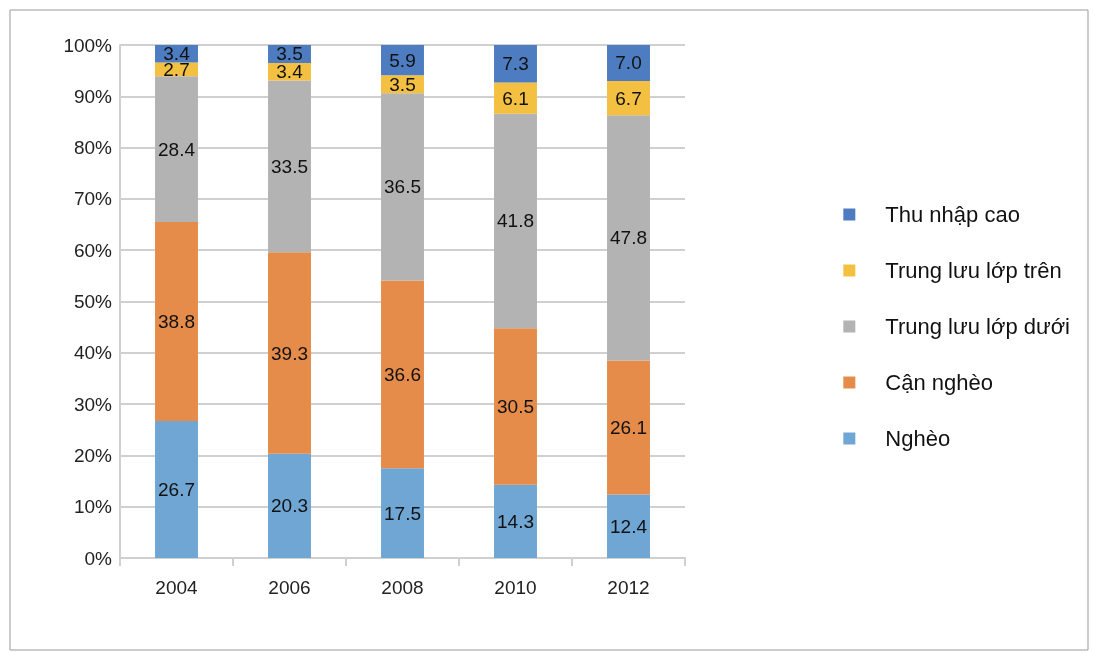  I want to click on x-tick-label: 2008, so click(402, 587).